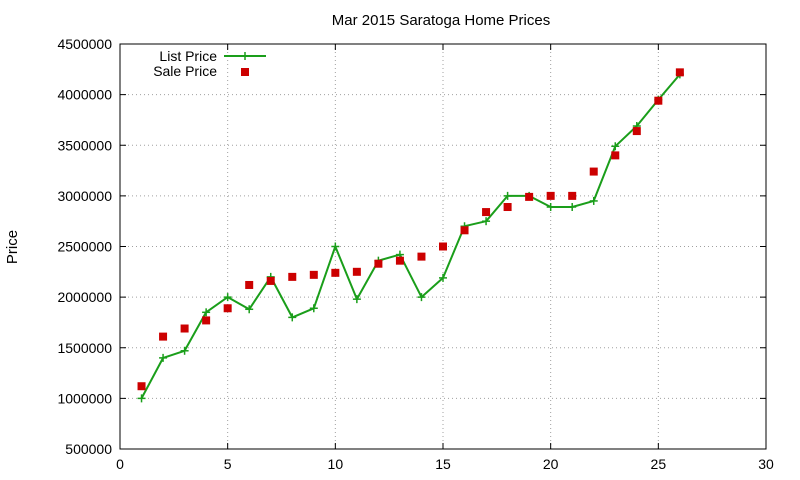 Image resolution: width=800 pixels, height=480 pixels. I want to click on y-tick-label: 3000000, so click(84, 196).